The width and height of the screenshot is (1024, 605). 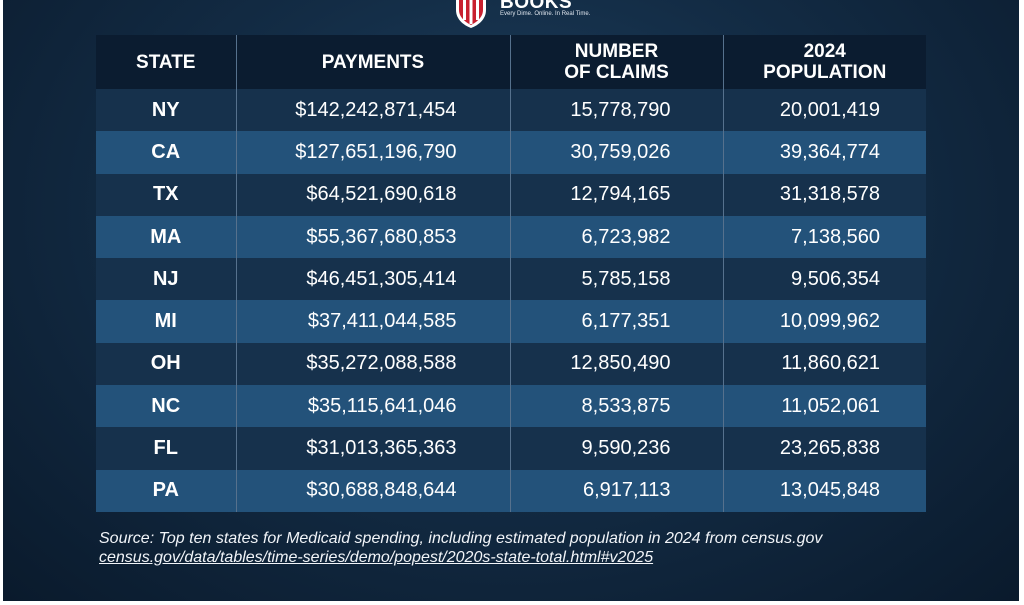 I want to click on state-cell: FL, so click(x=165, y=448).